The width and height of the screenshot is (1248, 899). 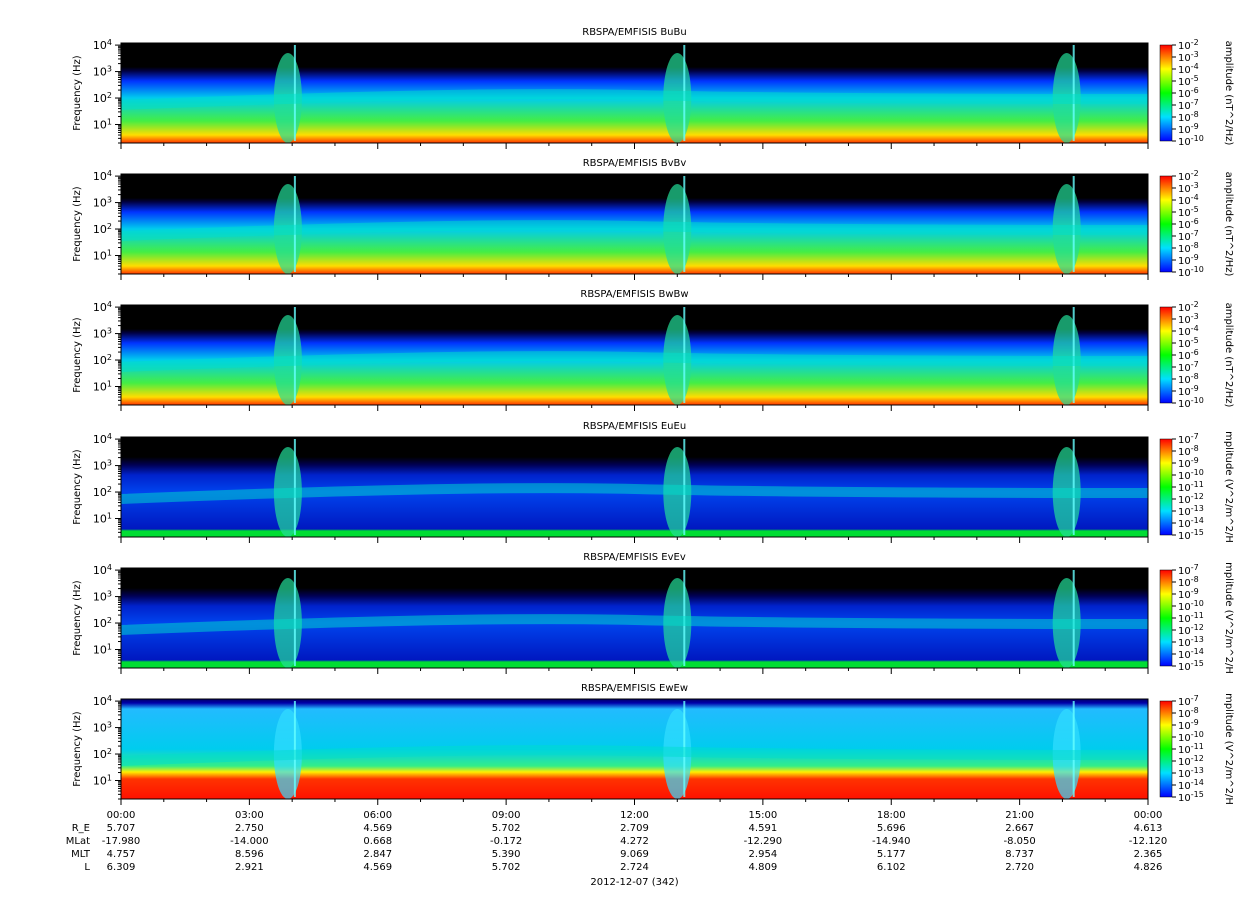 I want to click on ephemeris-value: 5.696, so click(x=891, y=828).